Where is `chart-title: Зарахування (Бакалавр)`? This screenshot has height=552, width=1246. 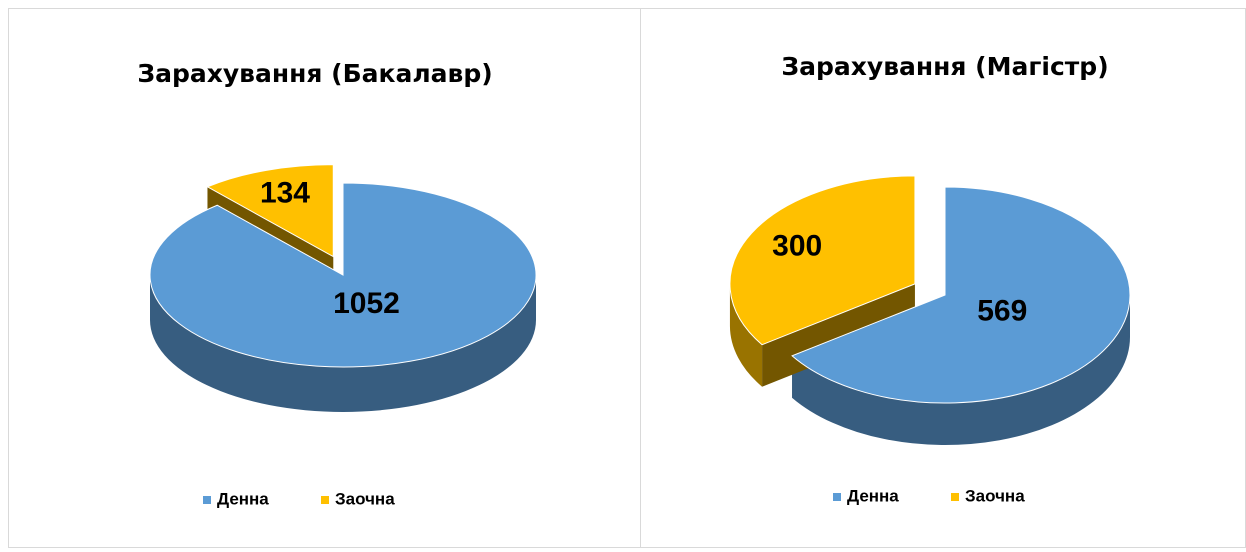
chart-title: Зарахування (Бакалавр) is located at coordinates (314, 73).